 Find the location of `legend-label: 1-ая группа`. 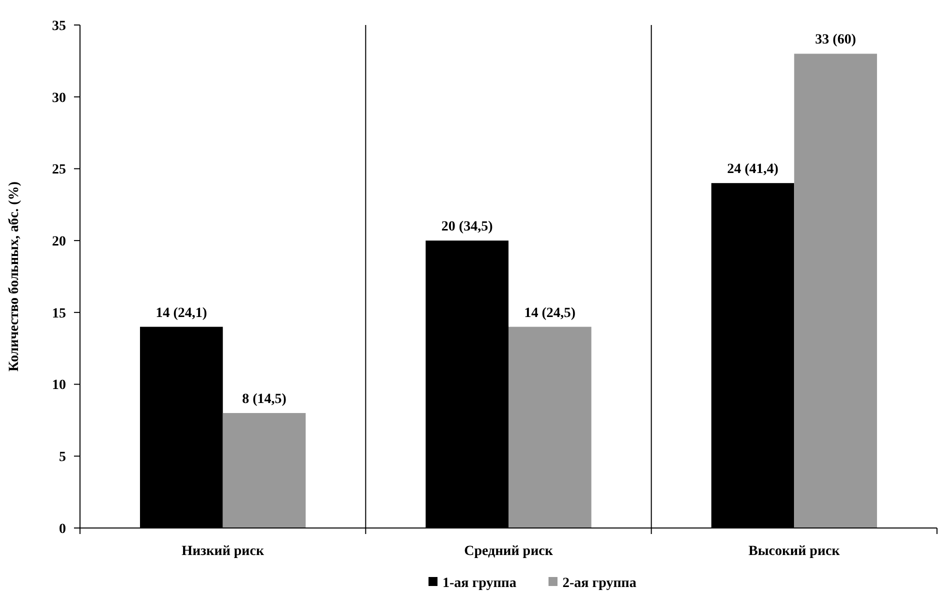

legend-label: 1-ая группа is located at coordinates (479, 583).